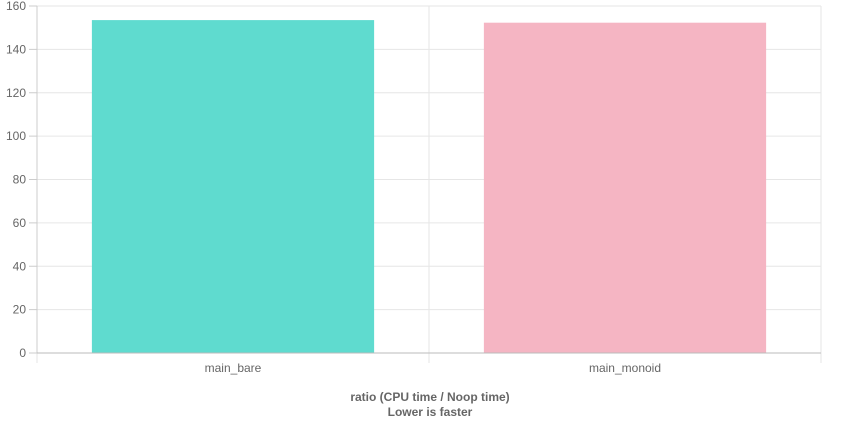 This screenshot has width=861, height=430. What do you see at coordinates (16, 49) in the screenshot?
I see `y-tick-label: 140` at bounding box center [16, 49].